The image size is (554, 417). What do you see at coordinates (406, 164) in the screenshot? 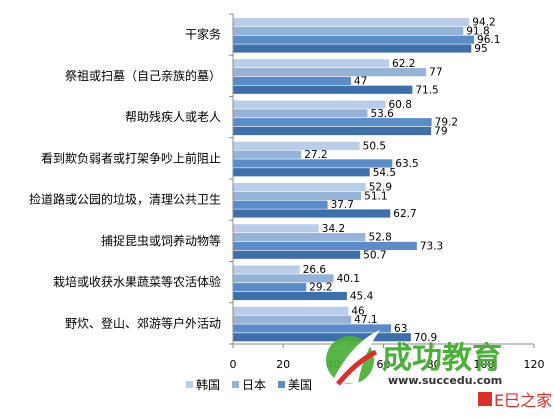
I see `data-label: 63.5` at bounding box center [406, 164].